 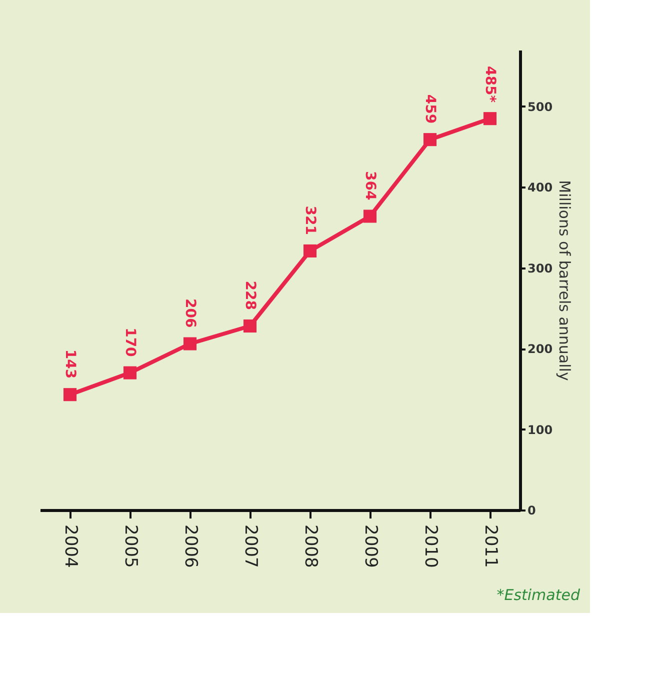 I want to click on x-tick-label: 2007, so click(x=250, y=546).